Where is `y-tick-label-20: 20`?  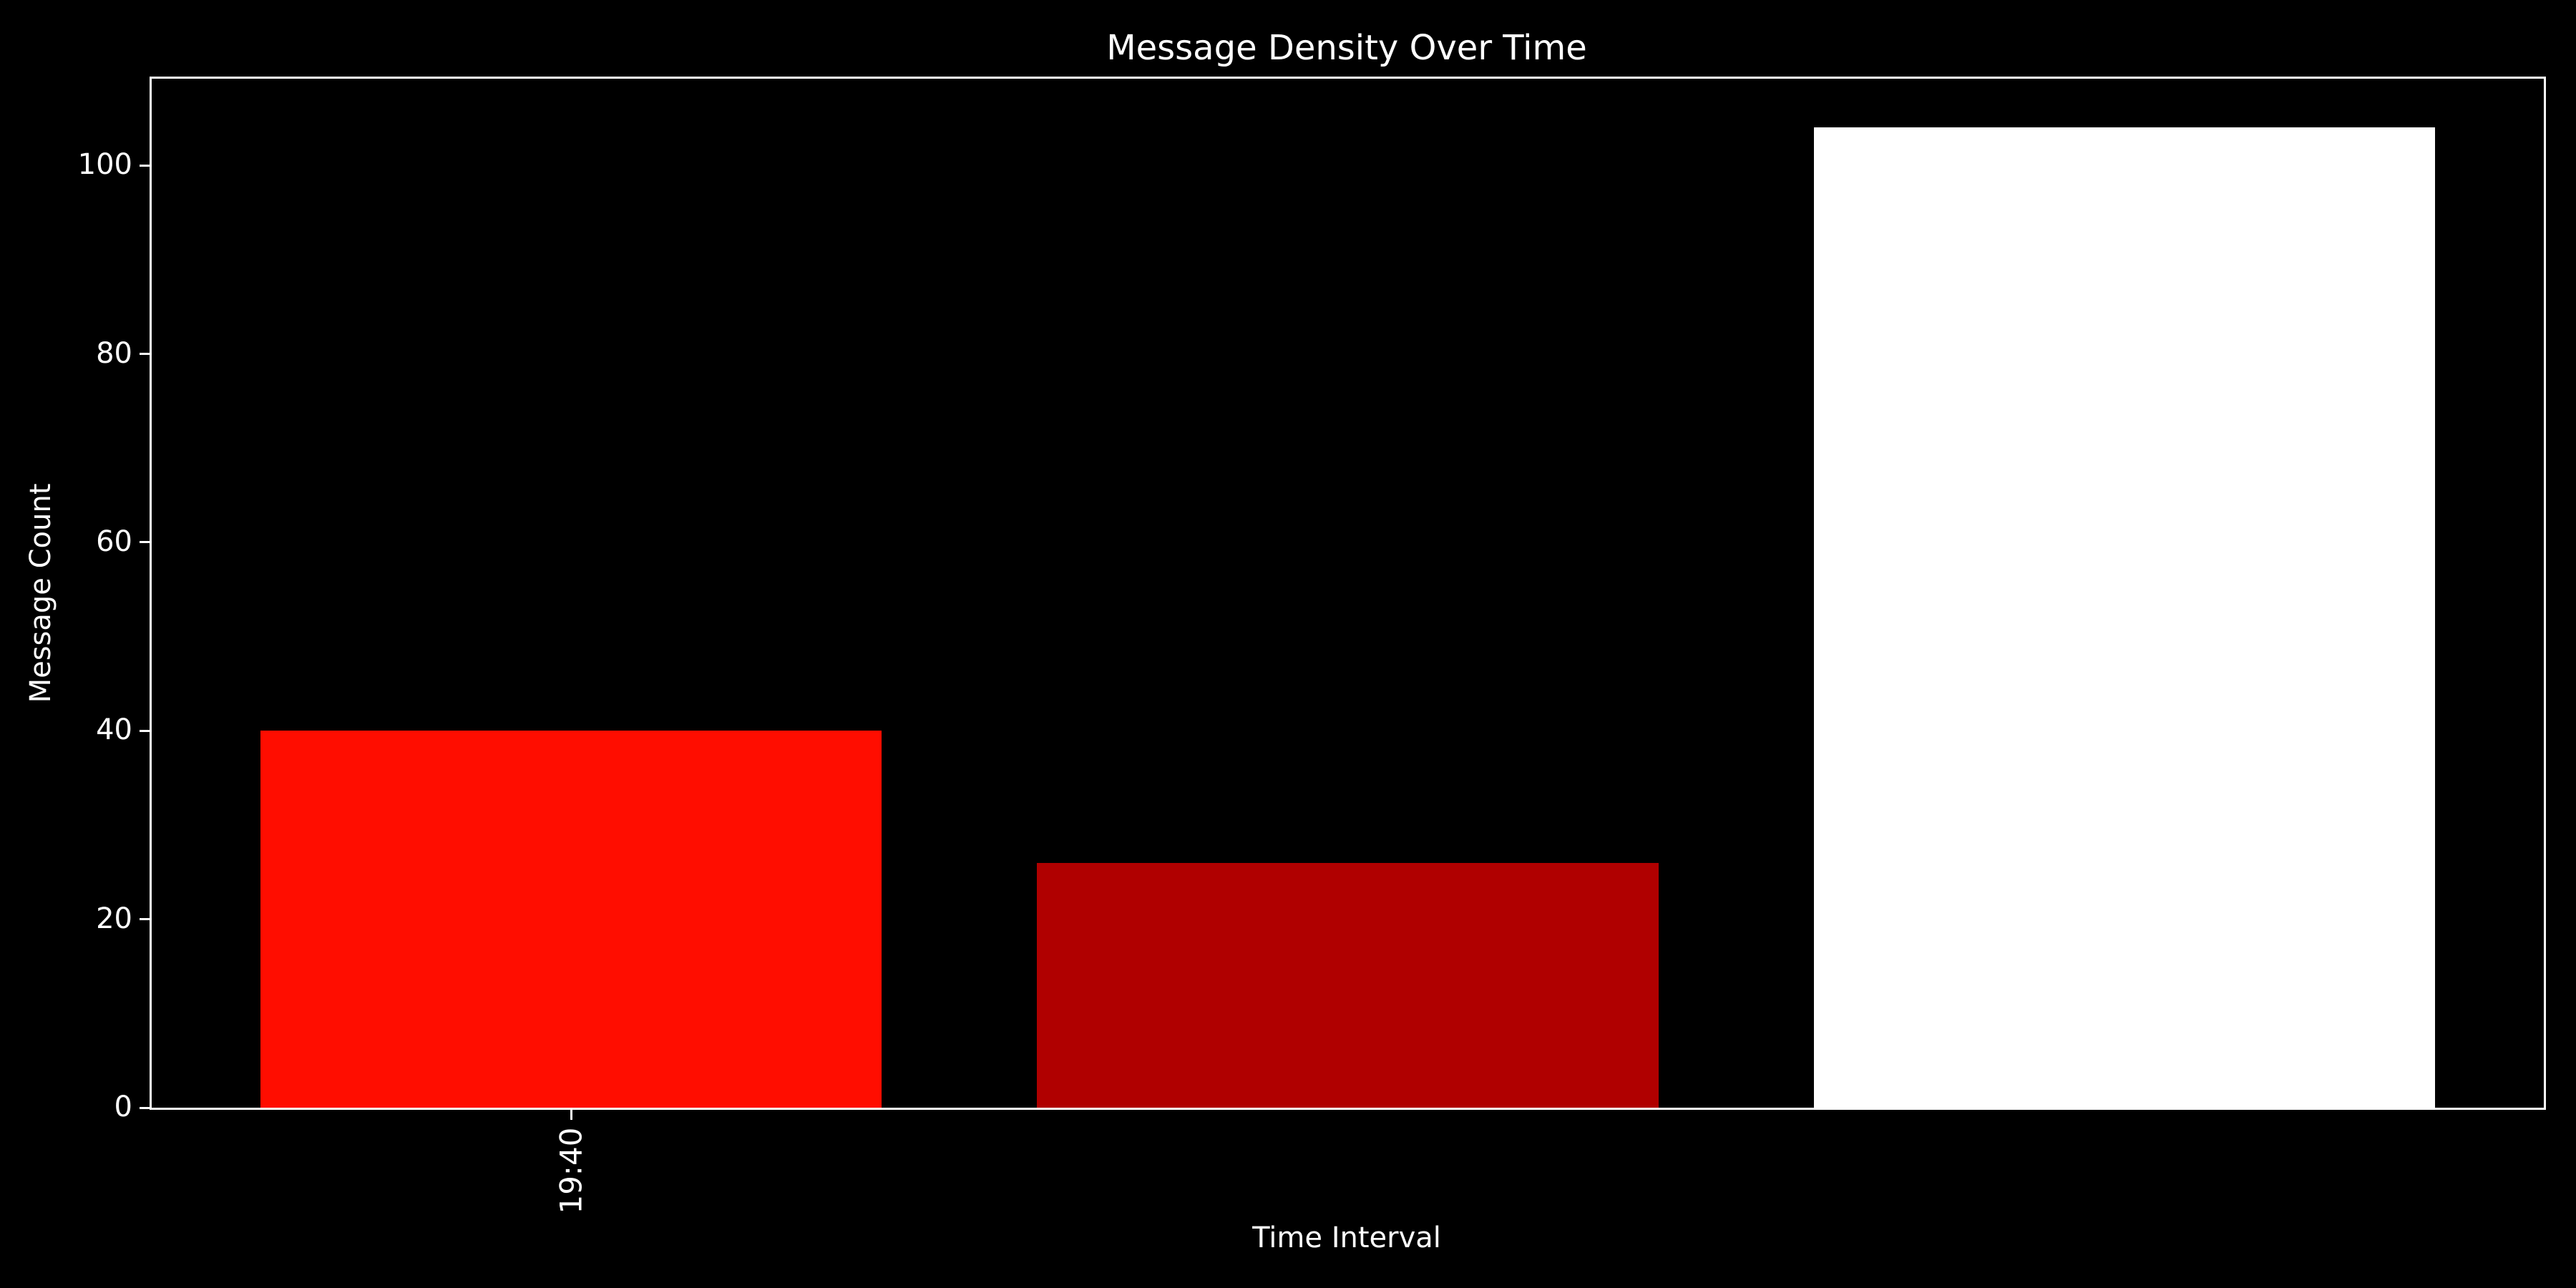 y-tick-label-20: 20 is located at coordinates (114, 918).